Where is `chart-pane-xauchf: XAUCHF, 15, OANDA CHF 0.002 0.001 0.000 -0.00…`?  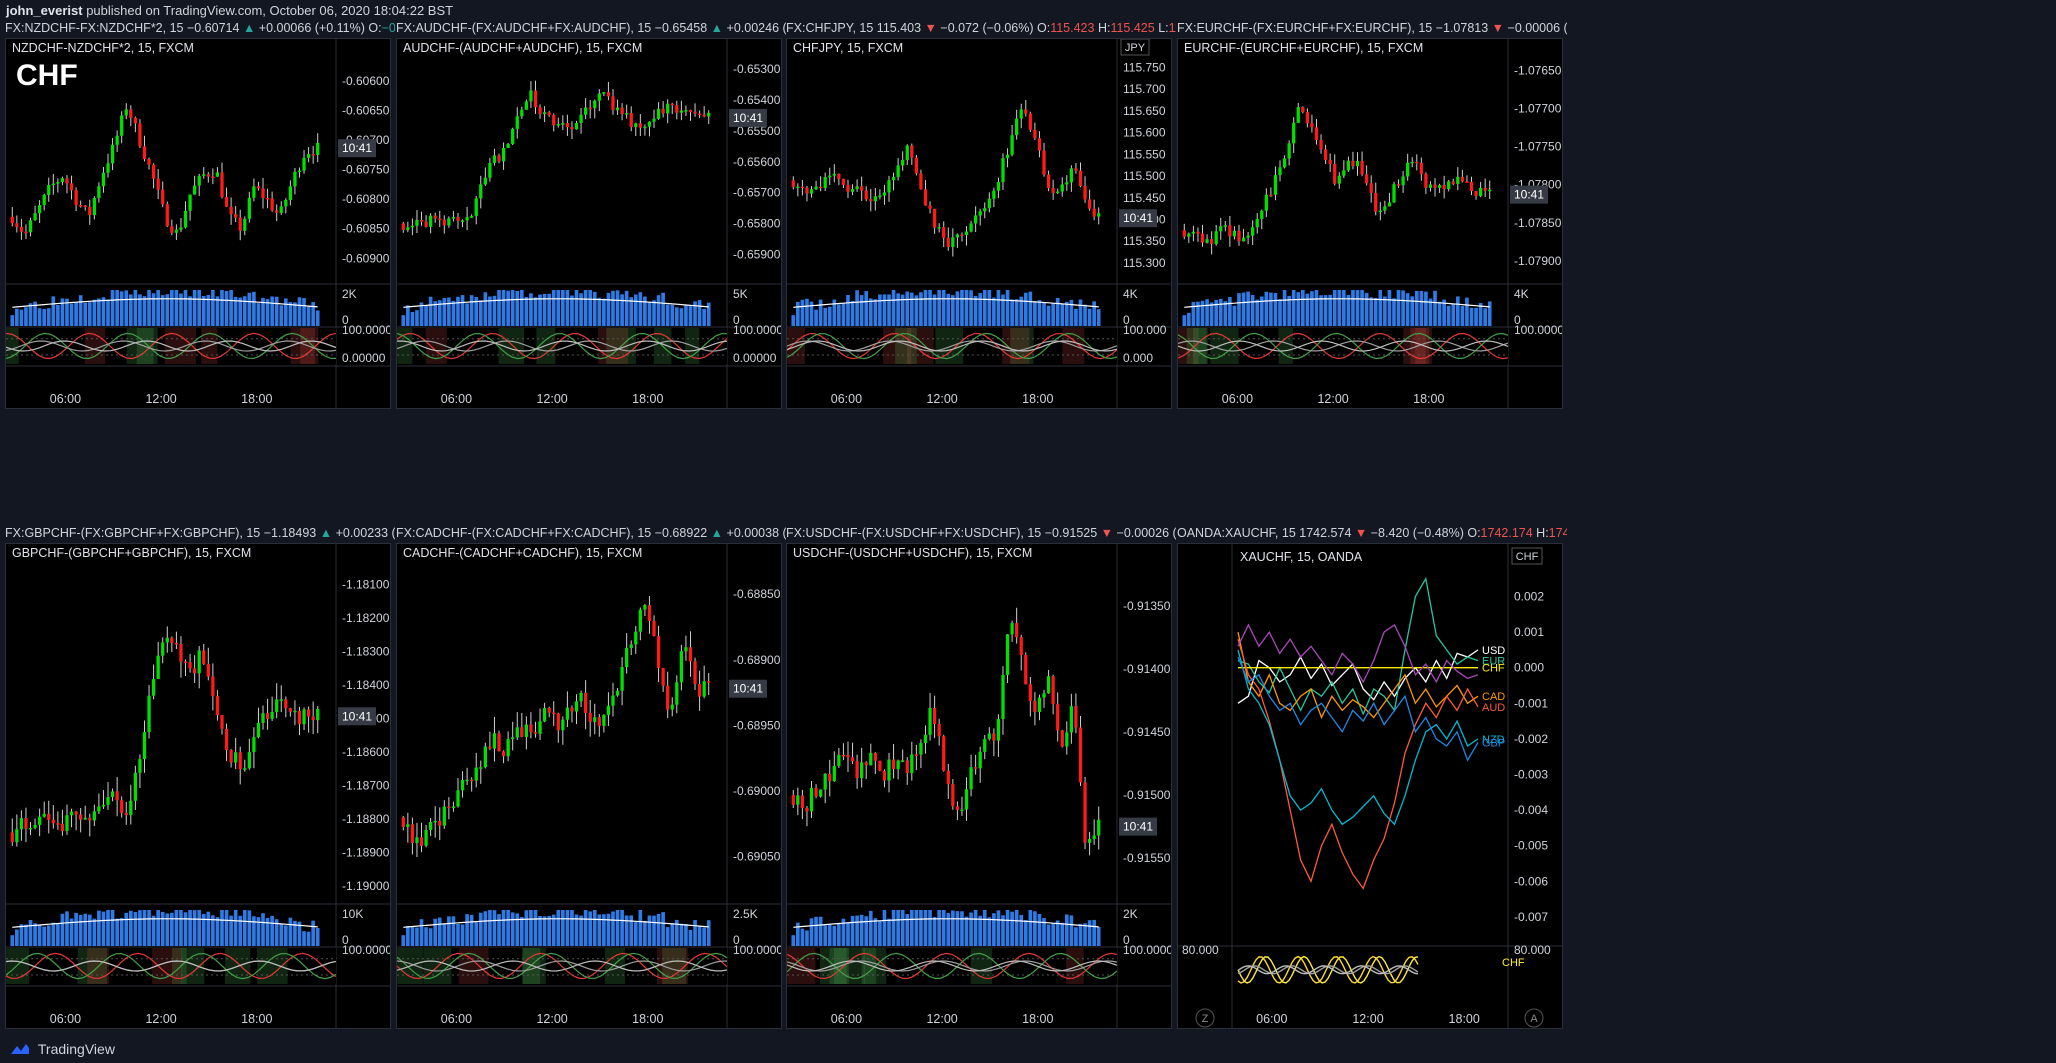 chart-pane-xauchf: XAUCHF, 15, OANDA CHF 0.002 0.001 0.000 -0.00… is located at coordinates (1370, 786).